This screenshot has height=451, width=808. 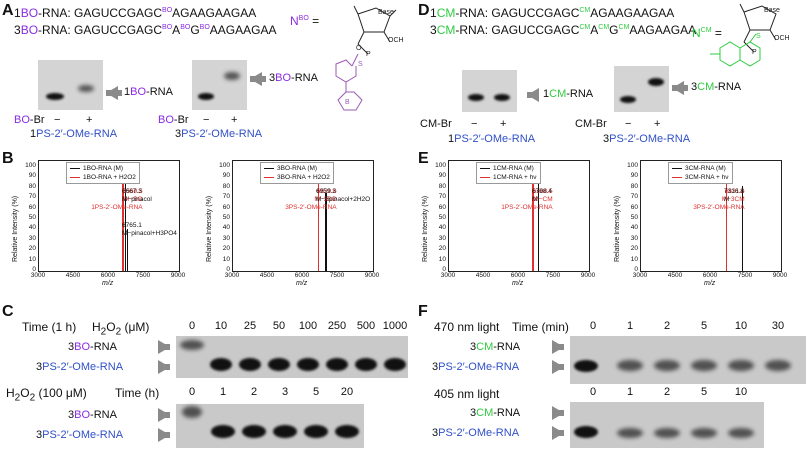 I want to click on sequence-1bo: 1BO-RNA: GAGUCCGAGCBOAGAAGAAGAA, so click(x=135, y=13).